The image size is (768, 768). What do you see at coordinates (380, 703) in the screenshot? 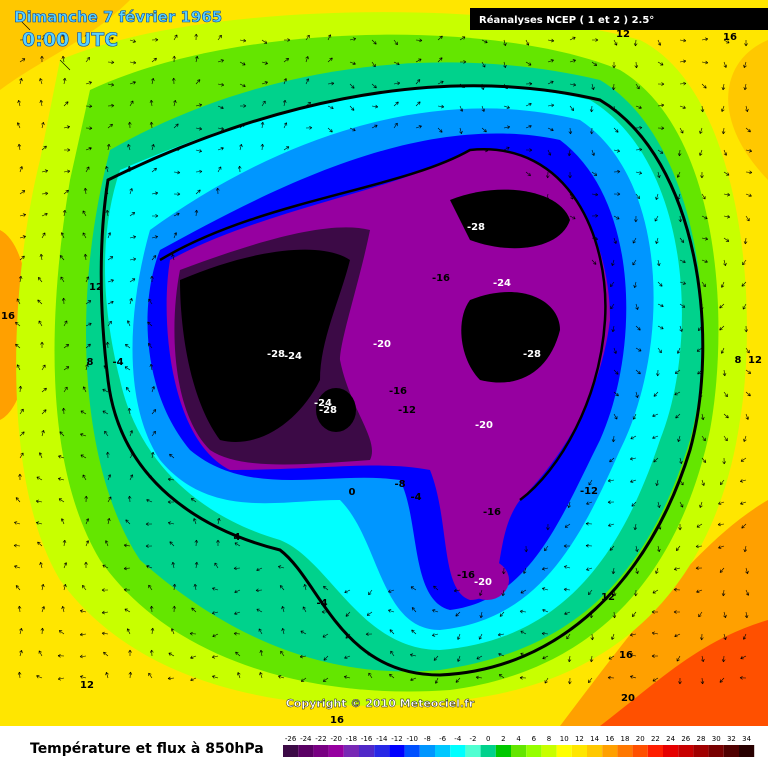
I see `copyright: Copyright © 2010 Meteociel.fr` at bounding box center [380, 703].